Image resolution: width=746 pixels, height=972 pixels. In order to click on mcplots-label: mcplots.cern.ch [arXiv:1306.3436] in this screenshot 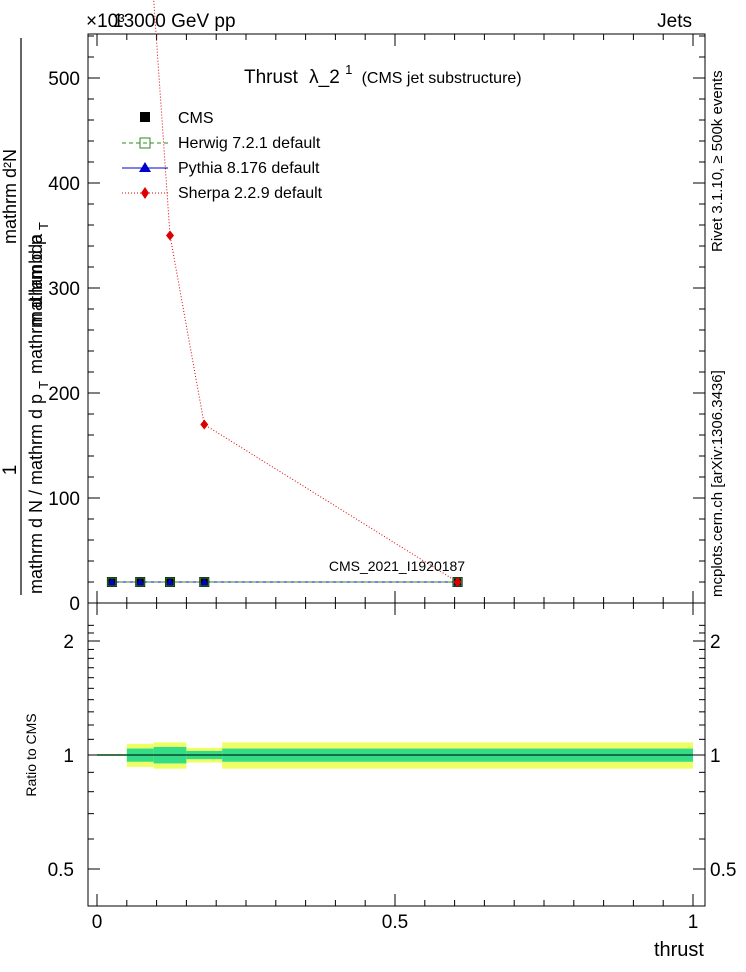, I will do `click(717, 483)`.